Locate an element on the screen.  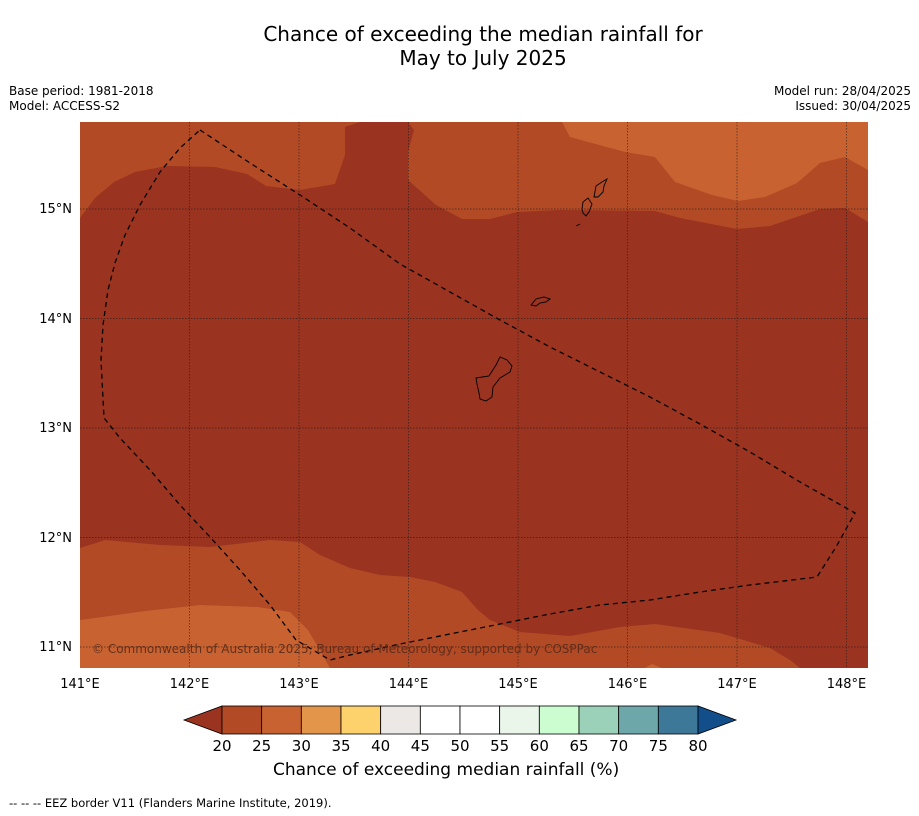
lat-label-14: 14°N is located at coordinates (55, 319).